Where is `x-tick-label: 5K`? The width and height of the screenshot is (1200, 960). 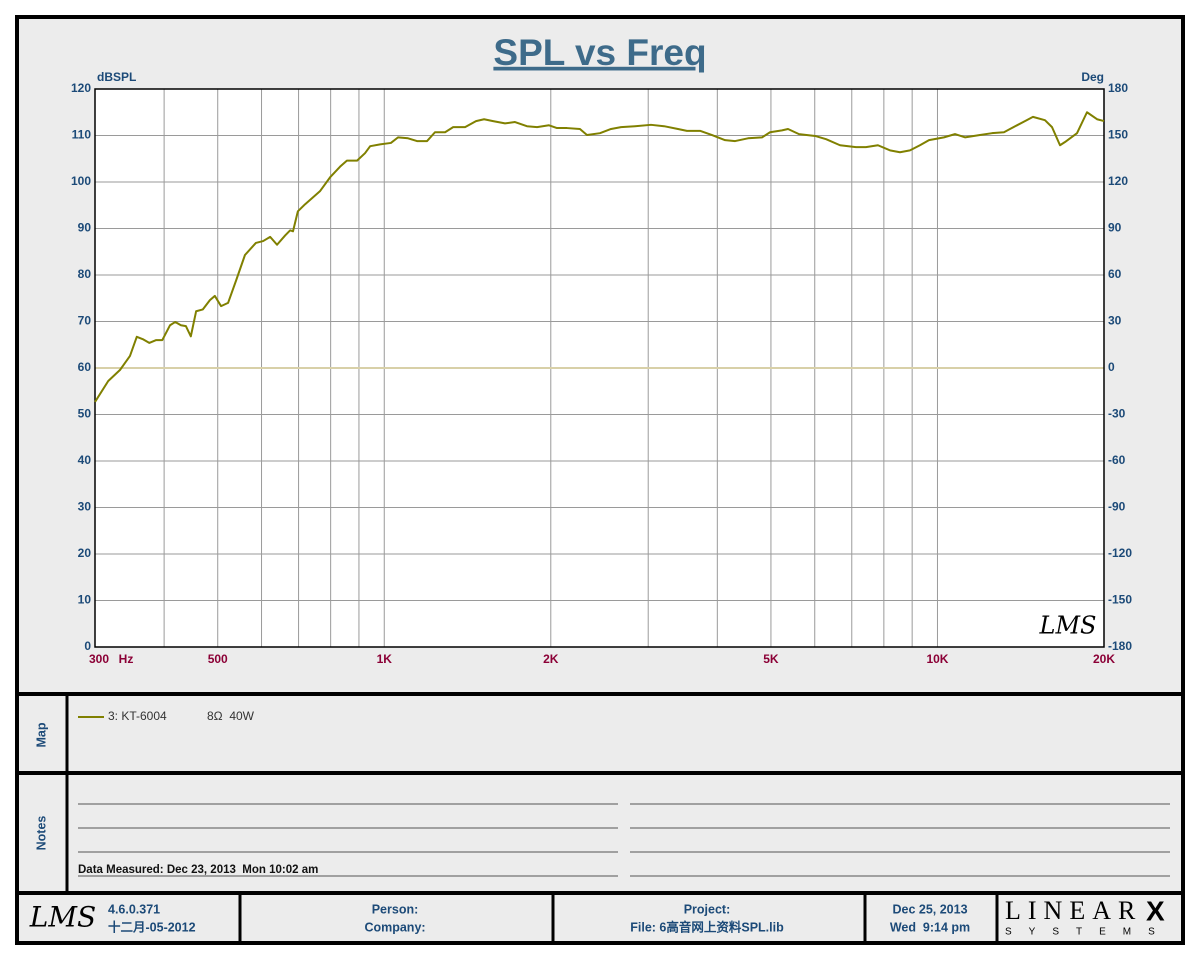 x-tick-label: 5K is located at coordinates (771, 659).